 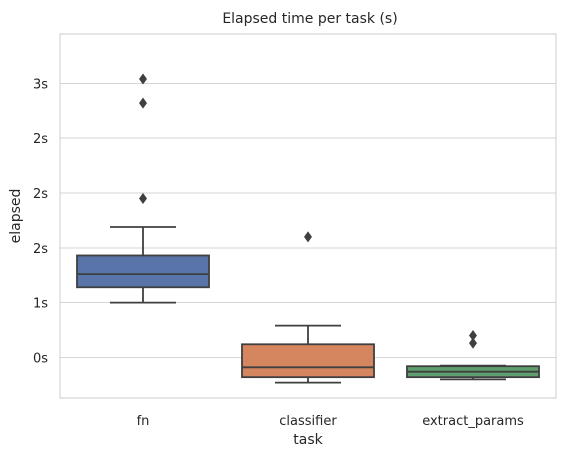 What do you see at coordinates (308, 440) in the screenshot?
I see `x-axis-label: task` at bounding box center [308, 440].